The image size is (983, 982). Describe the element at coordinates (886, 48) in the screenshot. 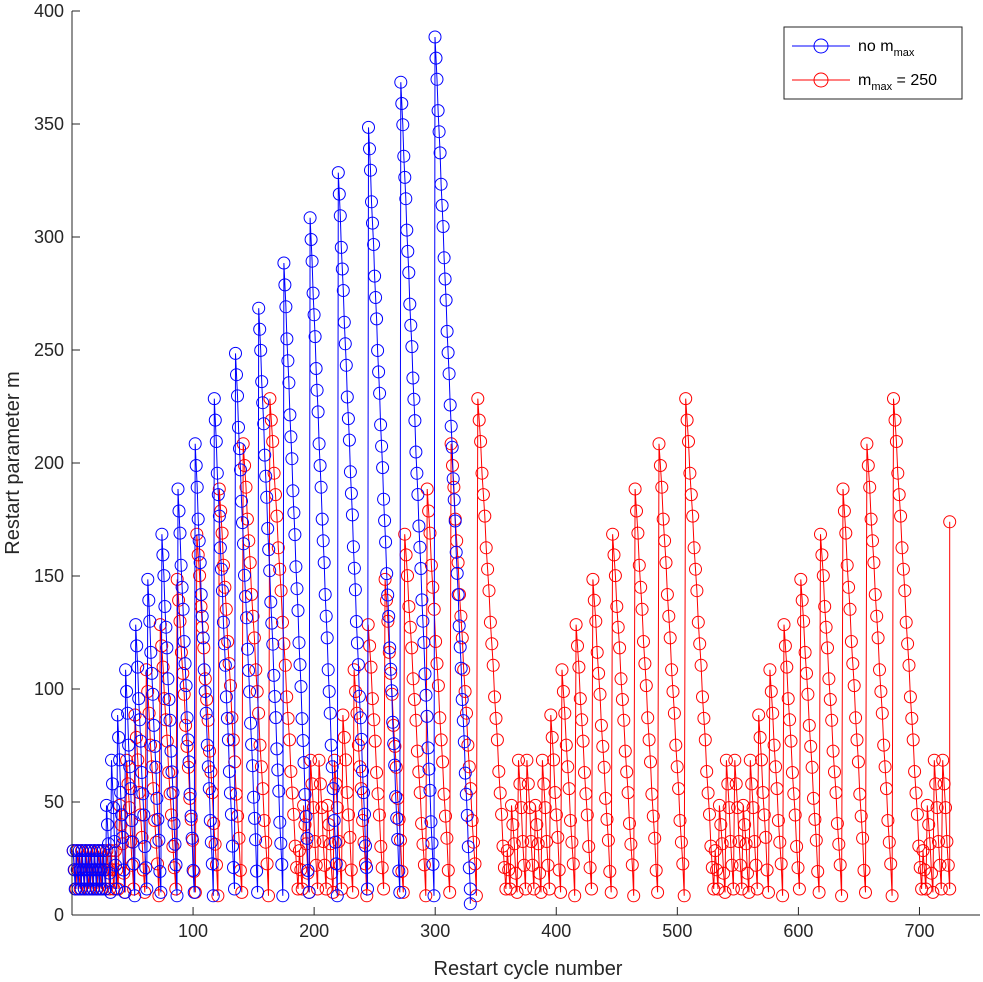

I see `legend-label-no-mmax: no mmax` at that location.